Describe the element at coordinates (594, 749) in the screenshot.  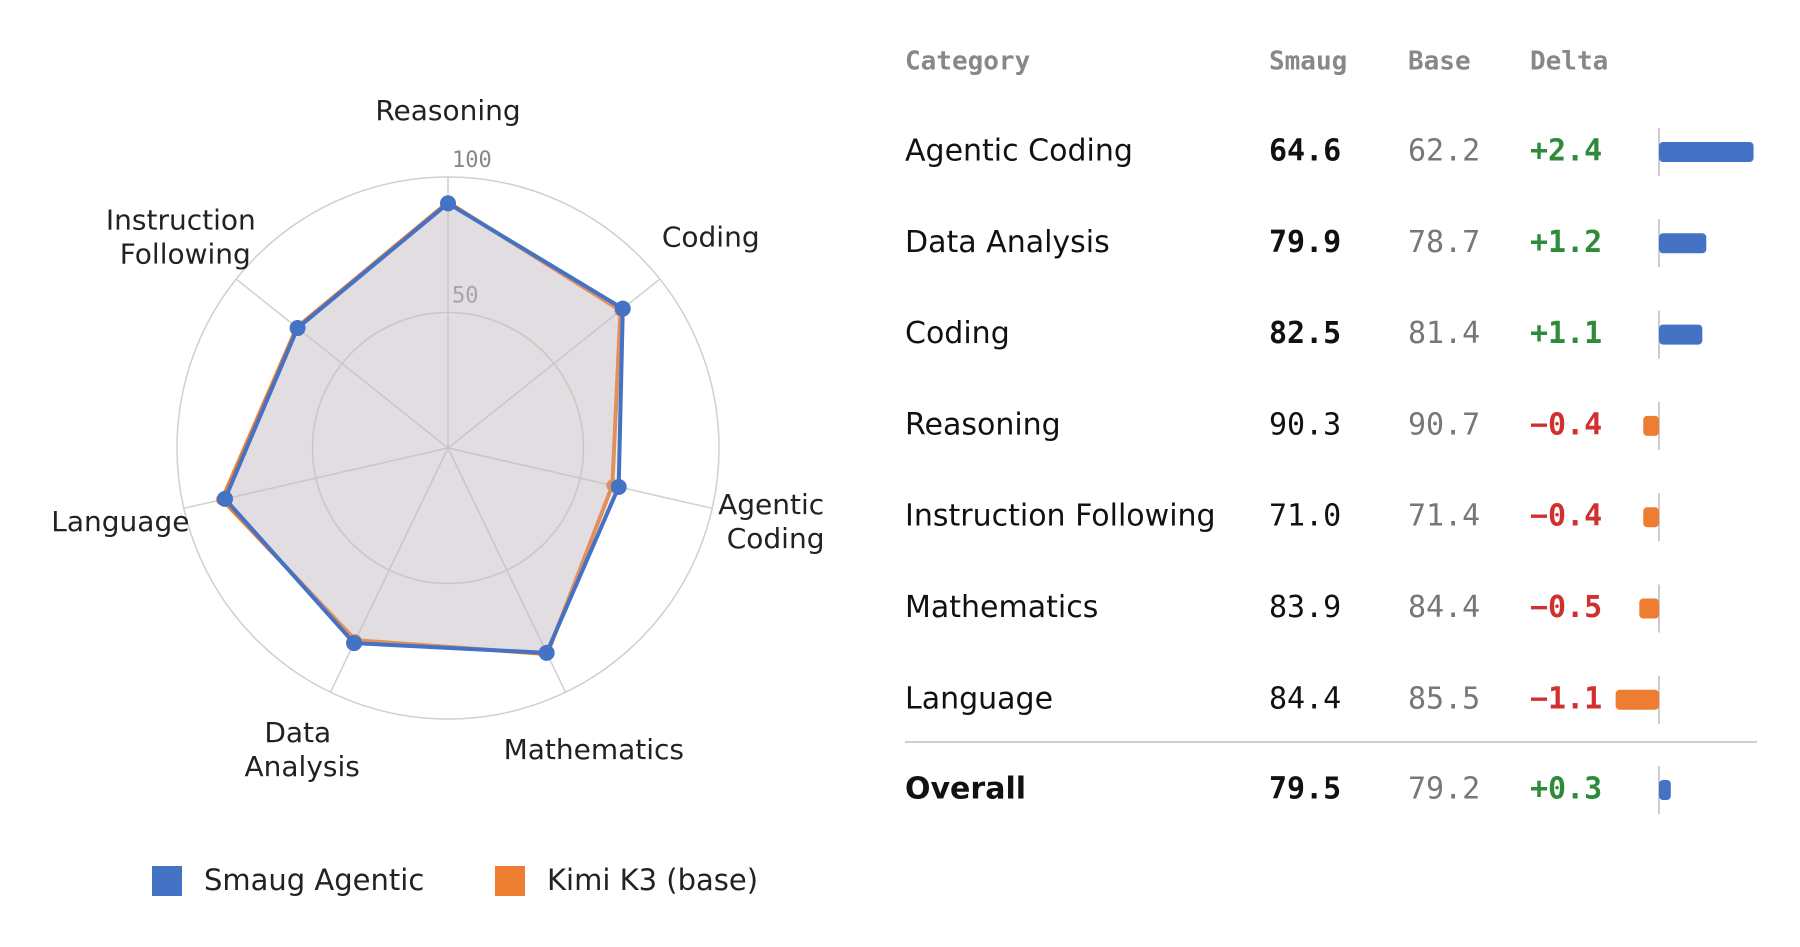
I see `axis-label: Mathematics` at that location.